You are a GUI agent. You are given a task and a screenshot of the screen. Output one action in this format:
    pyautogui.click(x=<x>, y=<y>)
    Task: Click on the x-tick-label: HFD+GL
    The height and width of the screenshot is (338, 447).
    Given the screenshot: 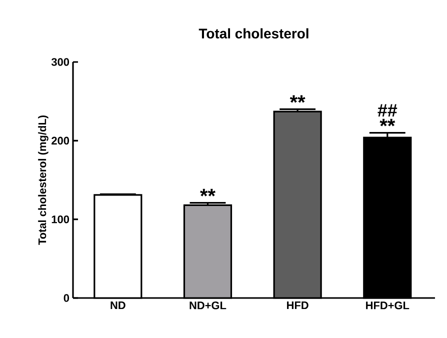 What is the action you would take?
    pyautogui.click(x=388, y=306)
    